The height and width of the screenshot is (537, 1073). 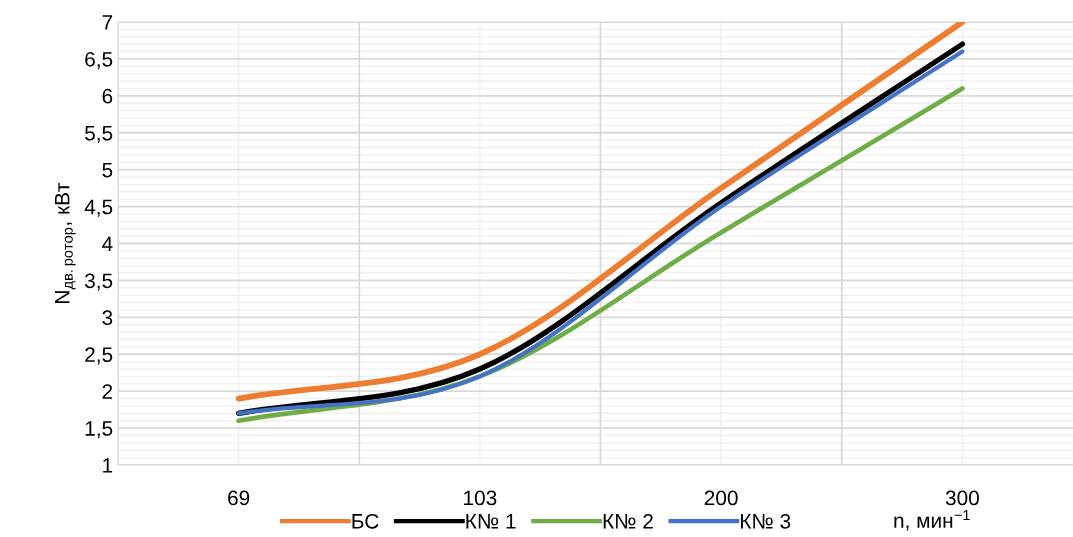 What do you see at coordinates (107, 244) in the screenshot?
I see `y-tick-label: 4` at bounding box center [107, 244].